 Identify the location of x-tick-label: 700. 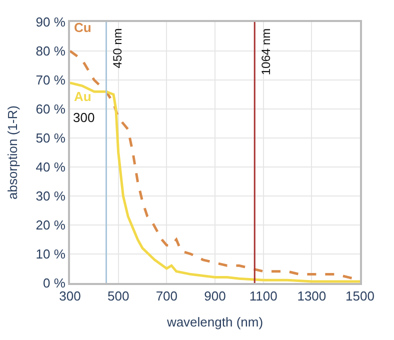
(167, 296).